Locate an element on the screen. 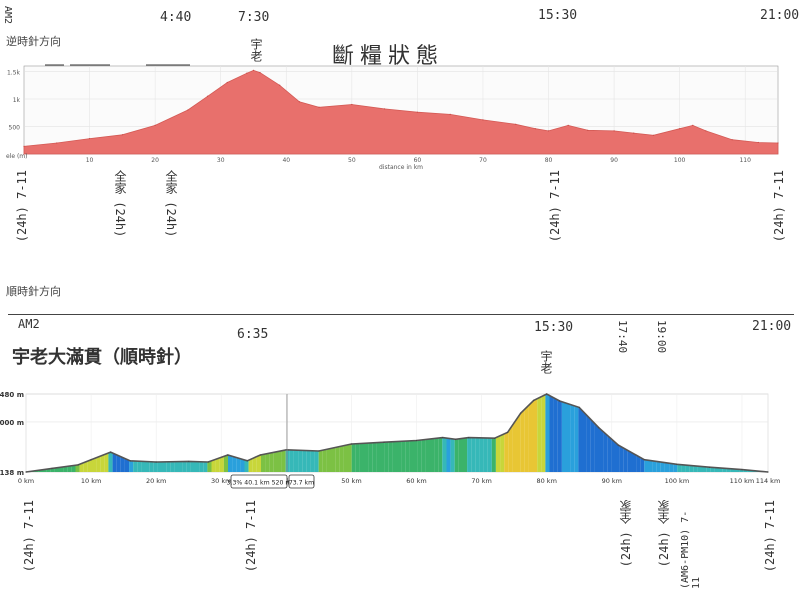  top-handwritten-title: 斷糧狀態 is located at coordinates (388, 56).